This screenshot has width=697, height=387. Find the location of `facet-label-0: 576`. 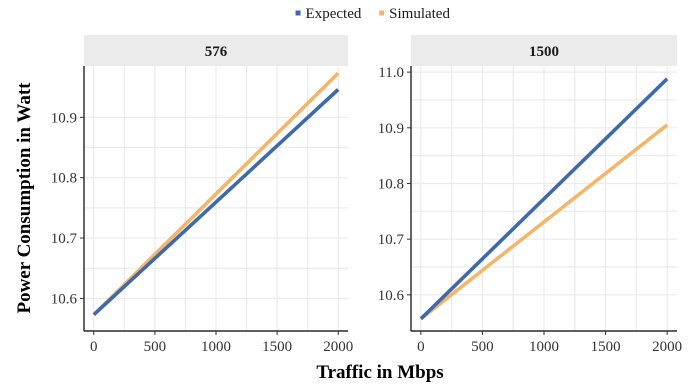

facet-label-0: 576 is located at coordinates (216, 52).